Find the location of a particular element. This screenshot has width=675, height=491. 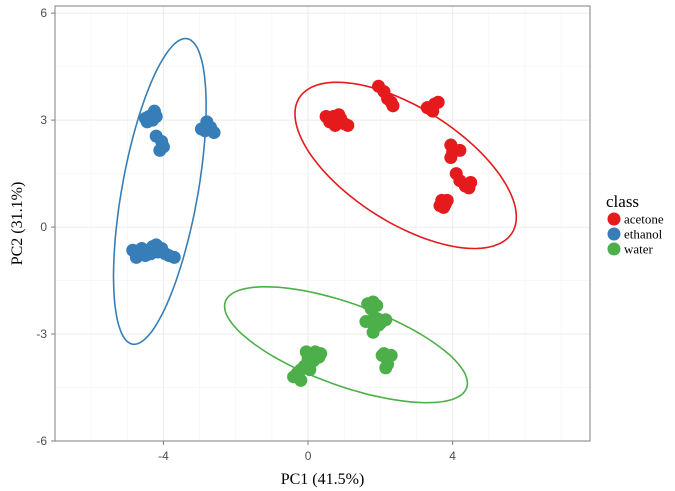

x-tick-label: 4 is located at coordinates (452, 456).